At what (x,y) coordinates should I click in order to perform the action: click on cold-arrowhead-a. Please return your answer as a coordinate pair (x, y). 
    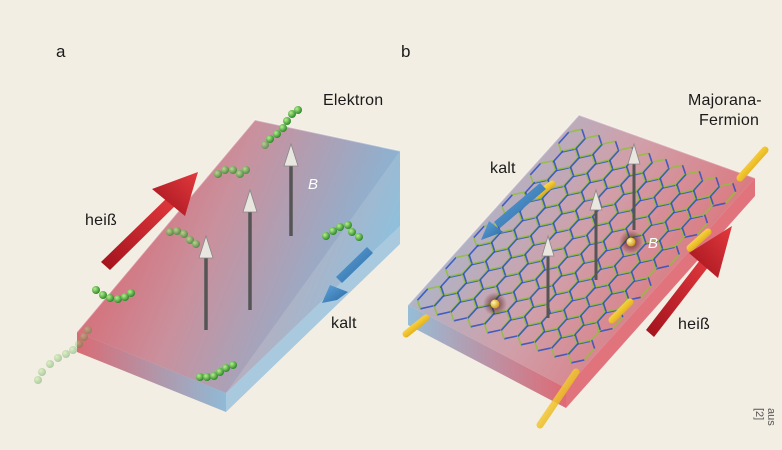
    Looking at the image, I should click on (335, 294).